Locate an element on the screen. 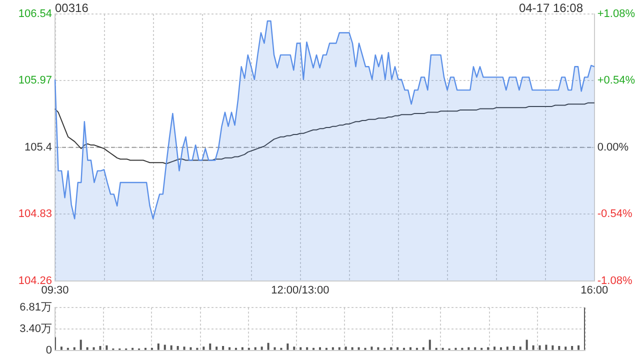 This screenshot has height=360, width=640. y-tick-label: 104.83 is located at coordinates (35, 214).